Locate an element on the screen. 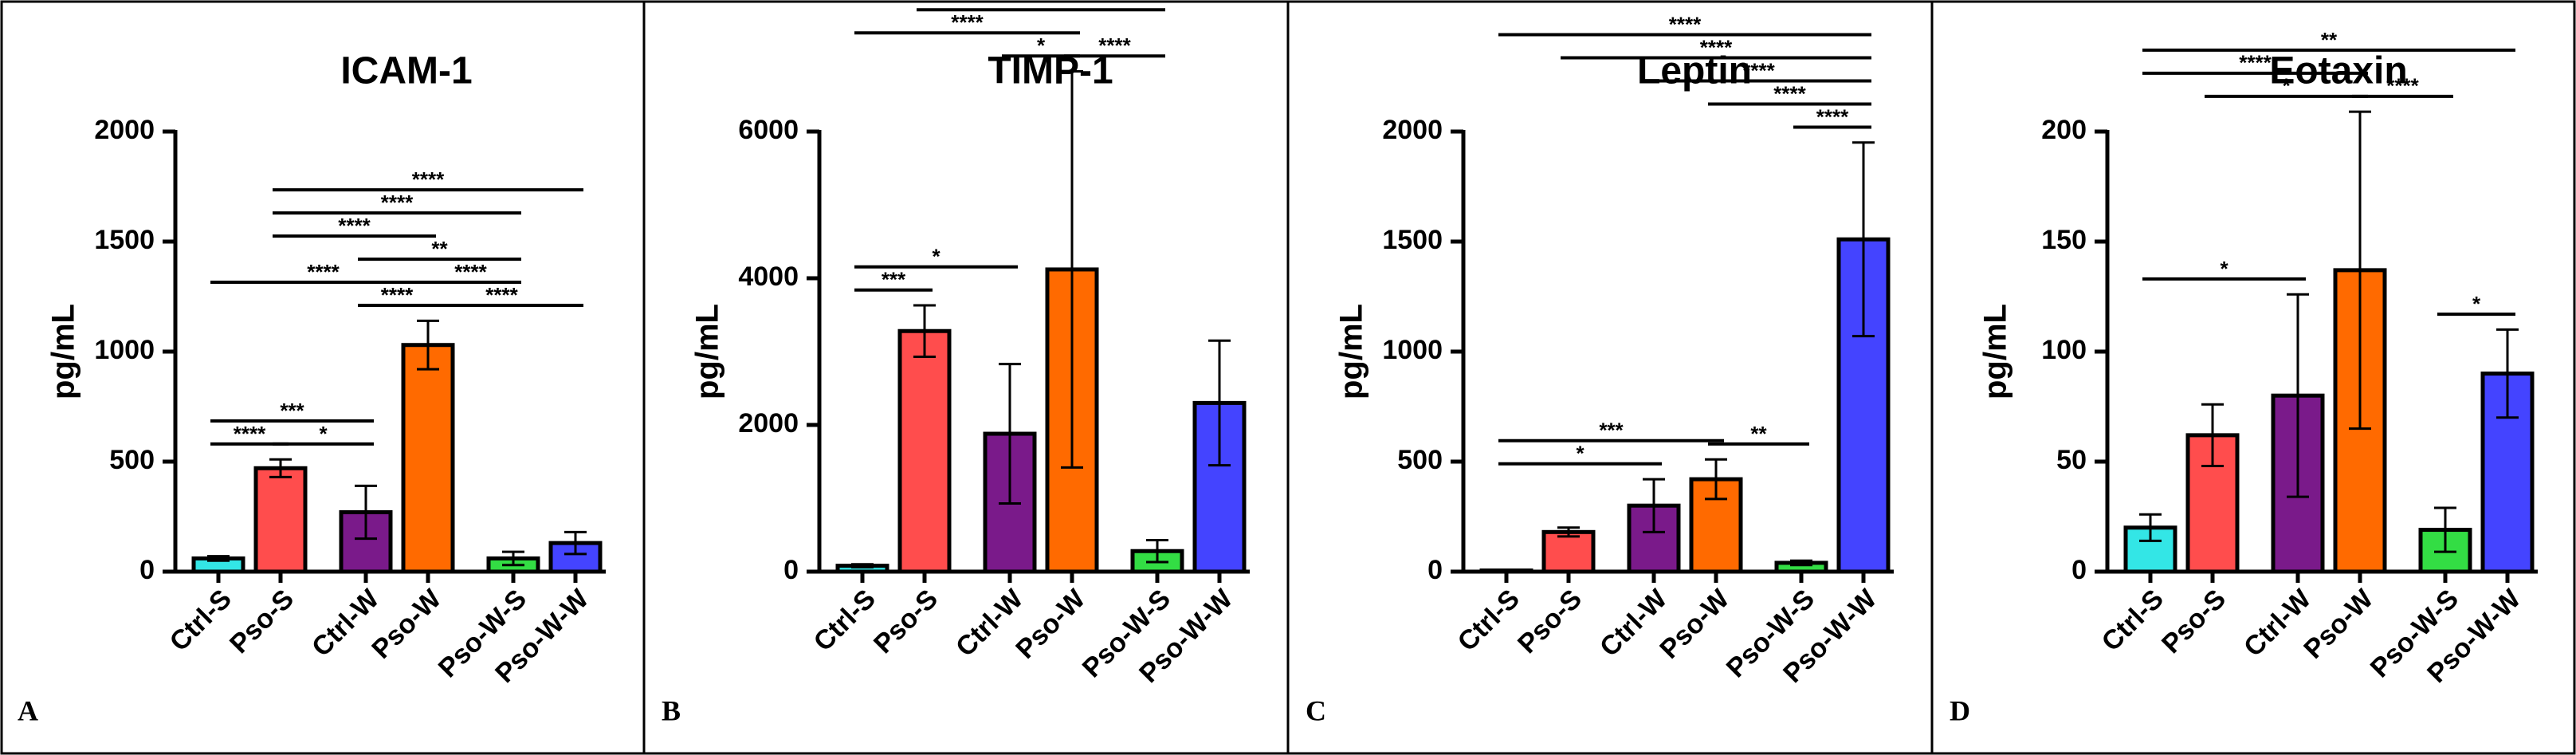 This screenshot has width=2576, height=755. chart-title: Eotaxin is located at coordinates (2338, 71).